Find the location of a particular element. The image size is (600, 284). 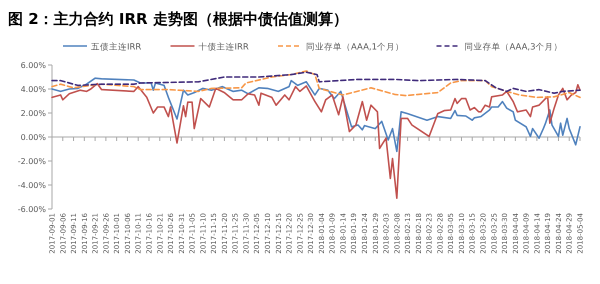

legend-label: 五债主连IRR is located at coordinates (116, 47).